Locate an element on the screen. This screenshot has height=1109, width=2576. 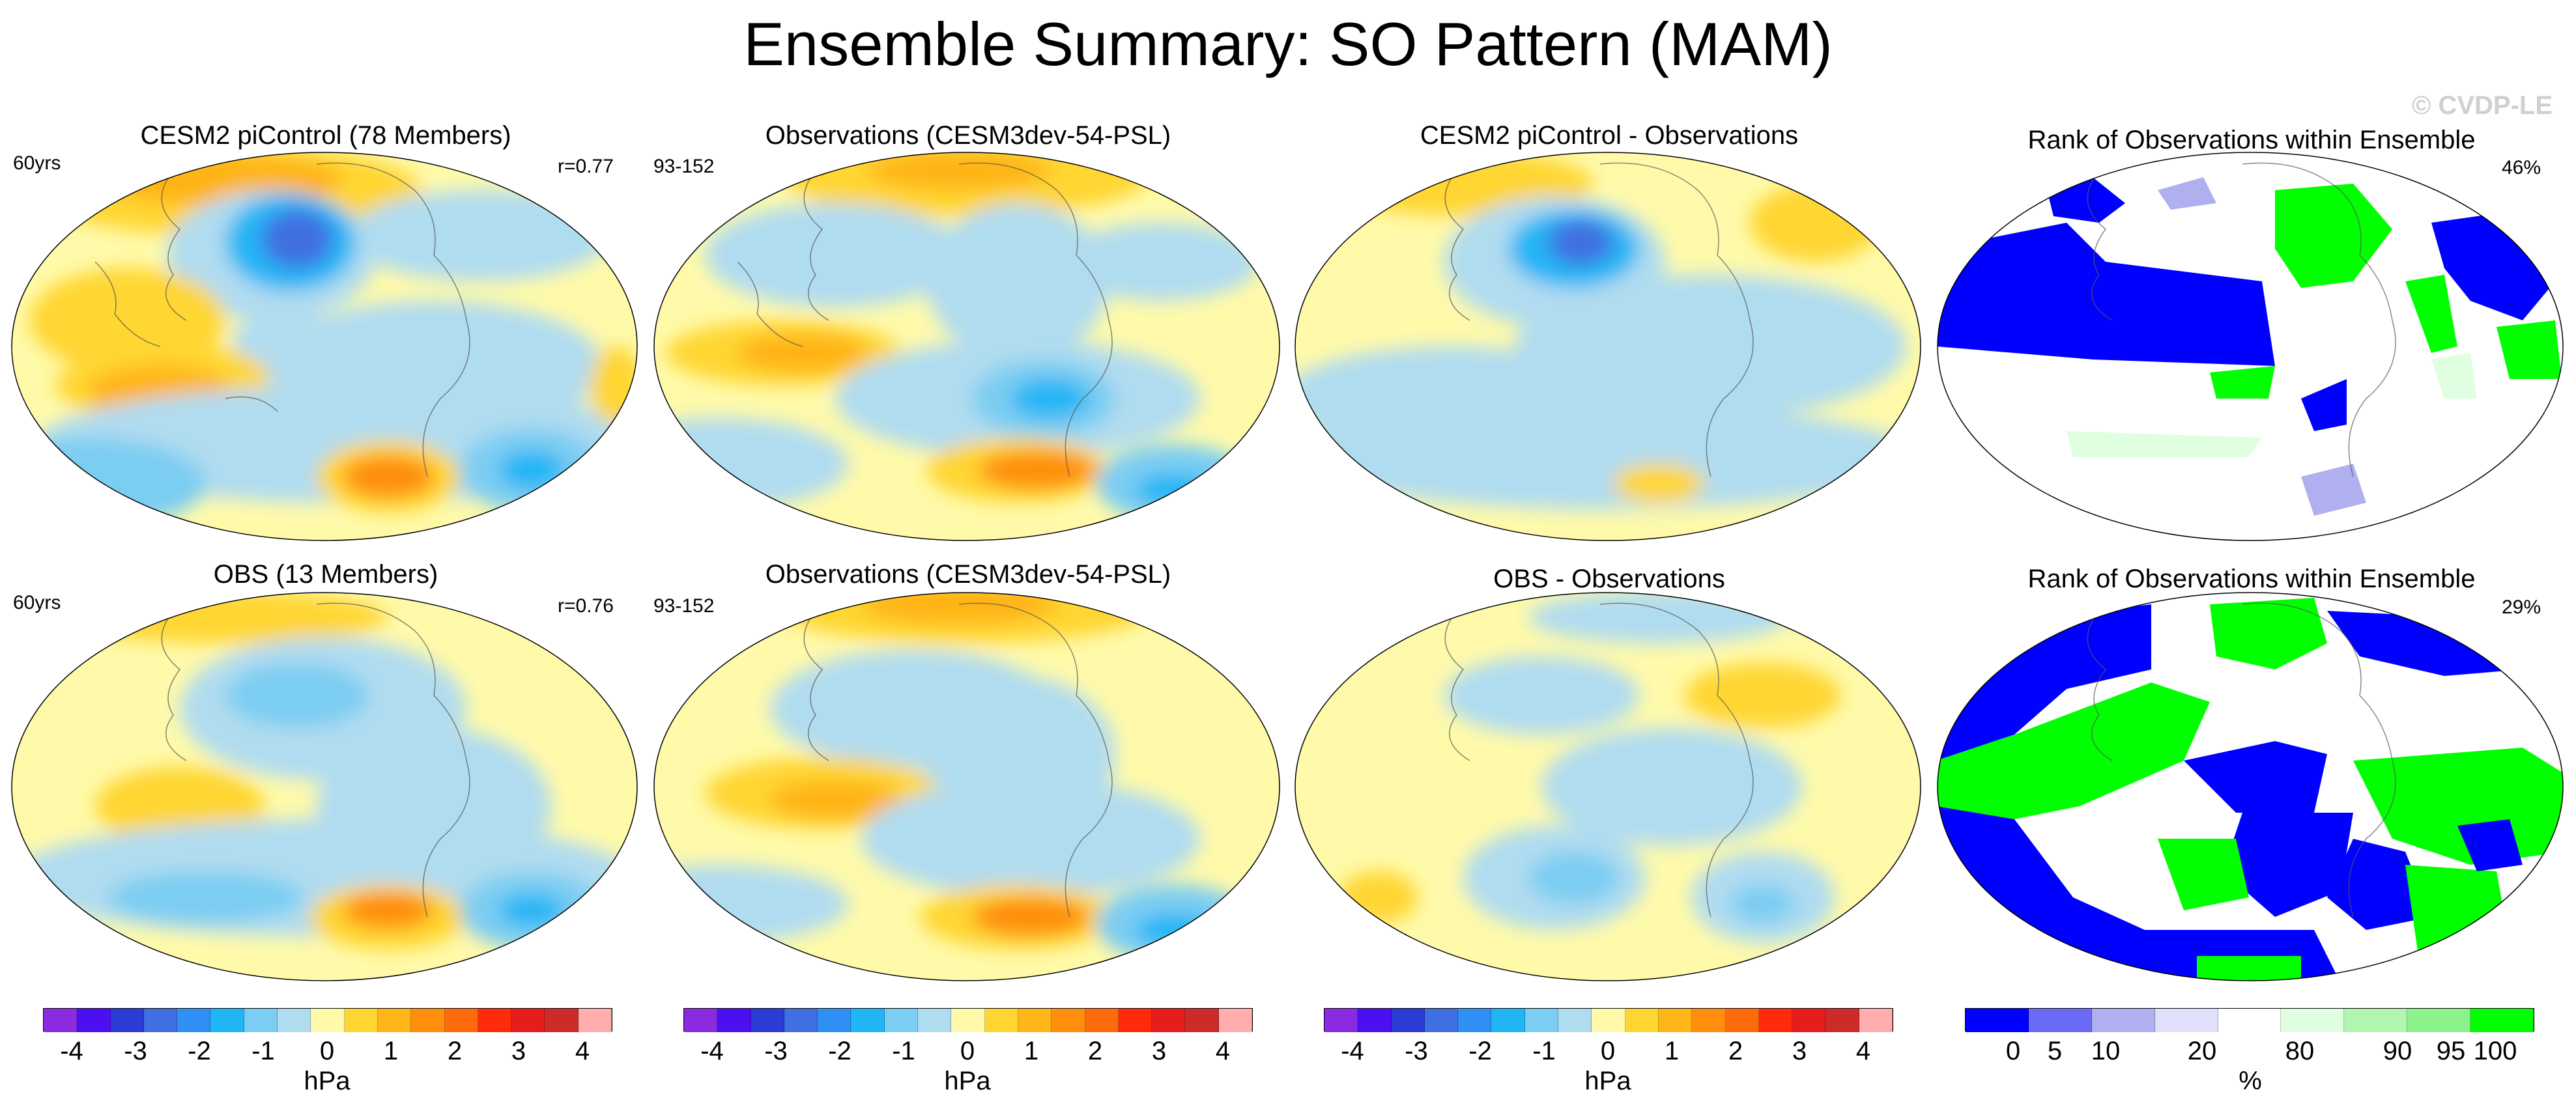
colorbar-1-unit: hPa is located at coordinates (327, 1081).